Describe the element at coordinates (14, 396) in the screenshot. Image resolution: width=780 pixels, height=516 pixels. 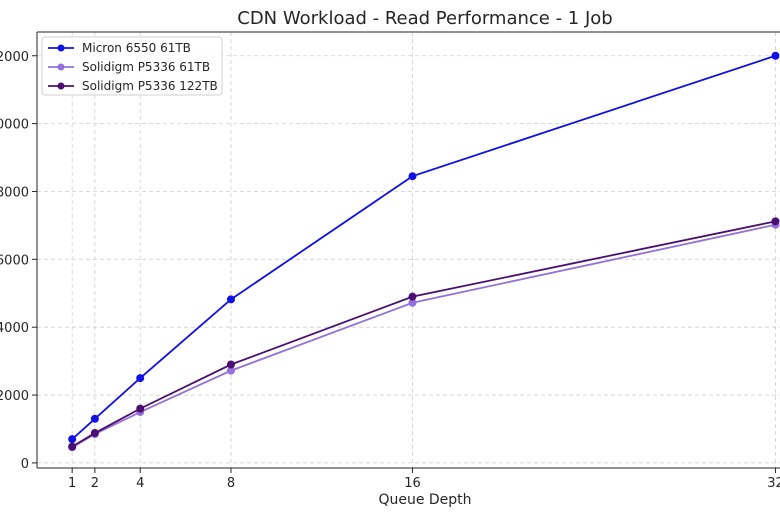
I see `y-tick-label: 2000` at that location.